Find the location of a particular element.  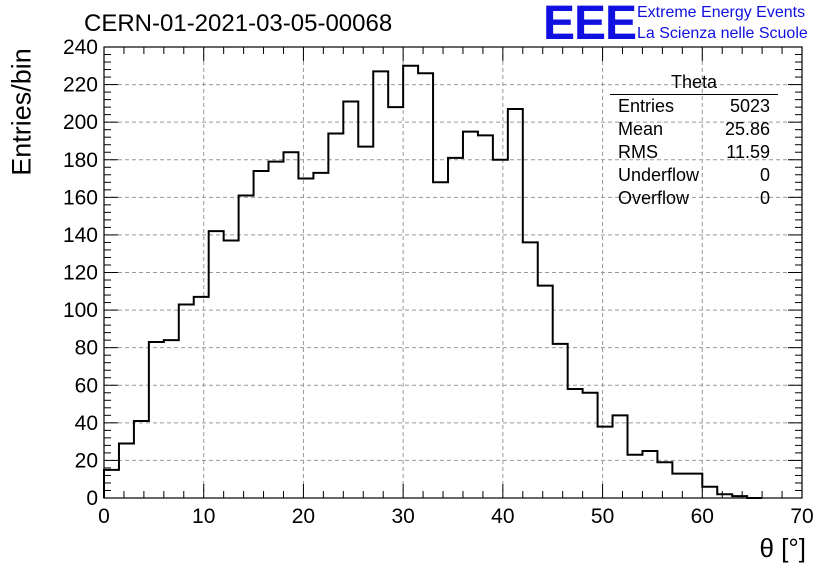

stats-label: Underflow is located at coordinates (659, 175).